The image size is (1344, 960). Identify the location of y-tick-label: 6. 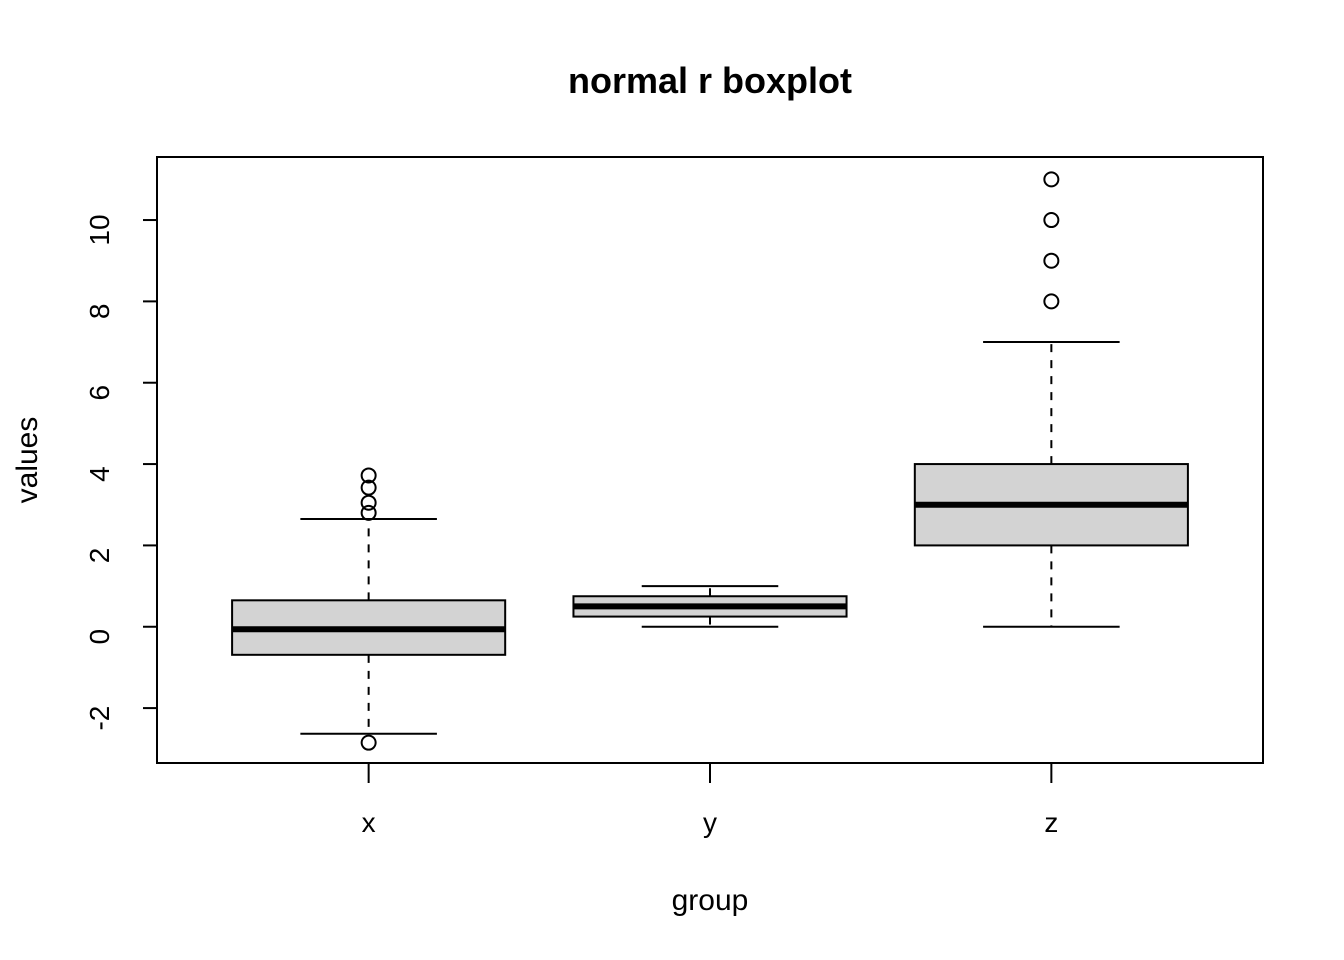
(99, 393).